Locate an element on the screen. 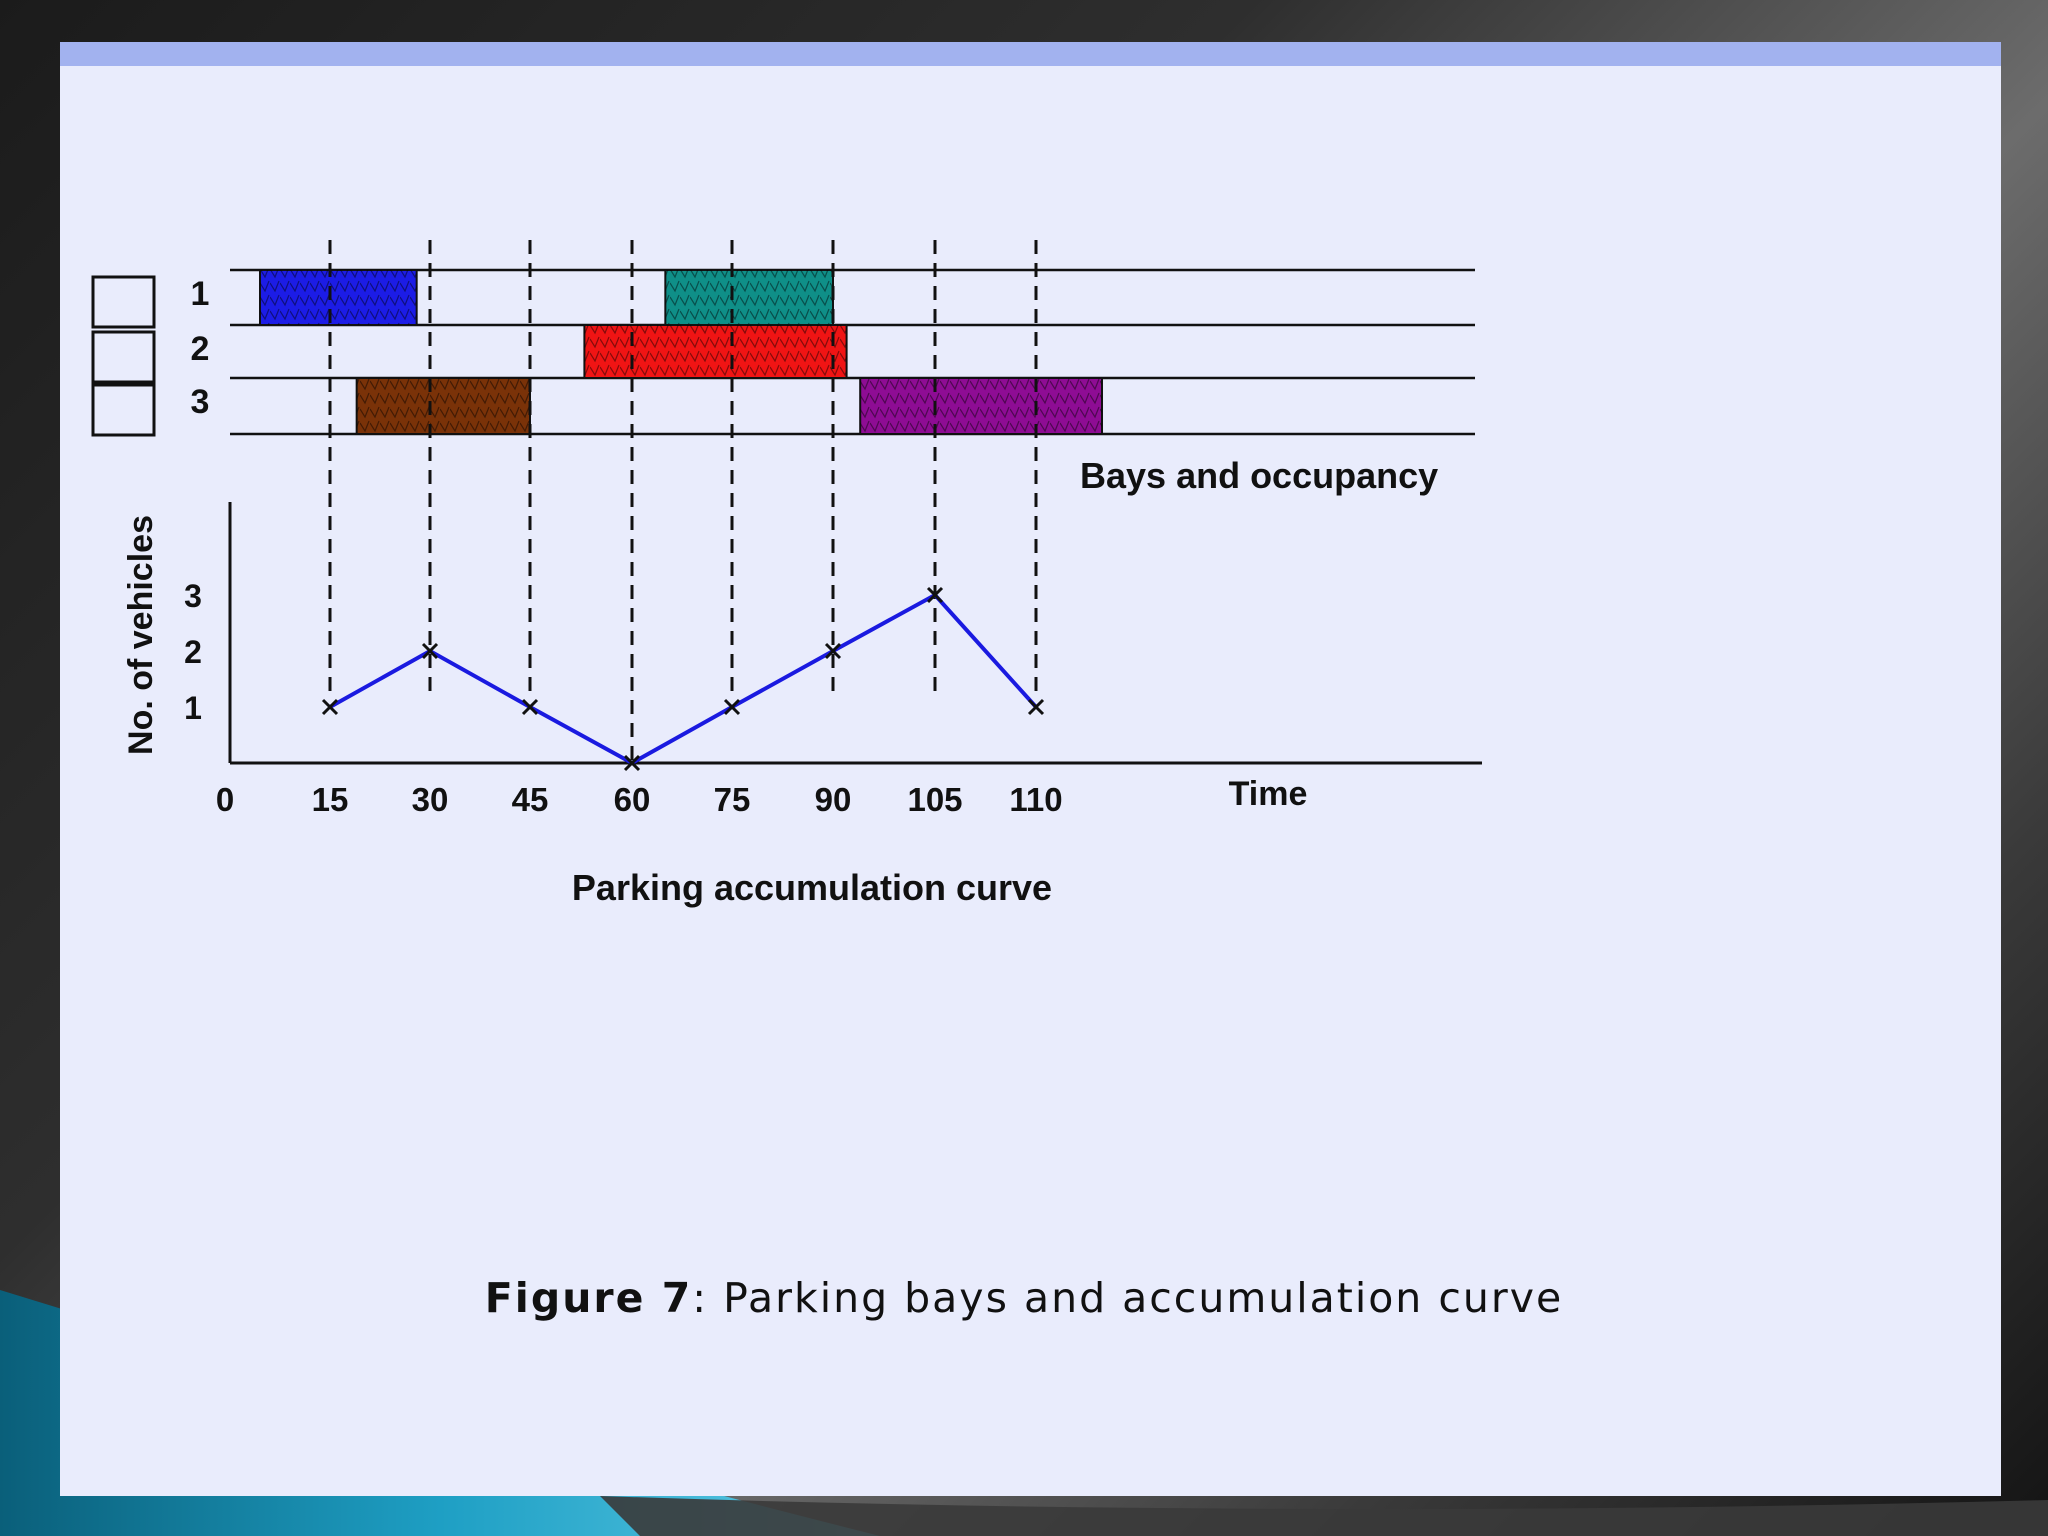 This screenshot has width=2048, height=1536. accumulation-line is located at coordinates (683, 679).